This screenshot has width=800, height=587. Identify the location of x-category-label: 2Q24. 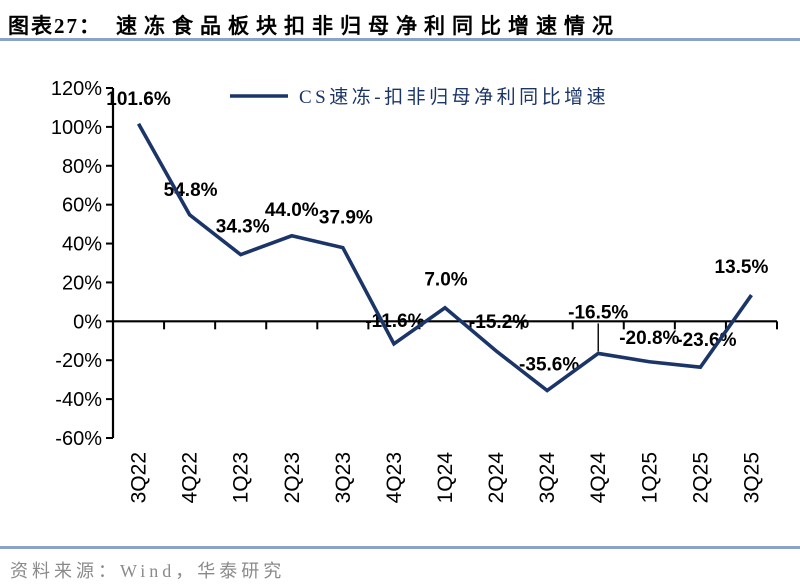
(496, 478).